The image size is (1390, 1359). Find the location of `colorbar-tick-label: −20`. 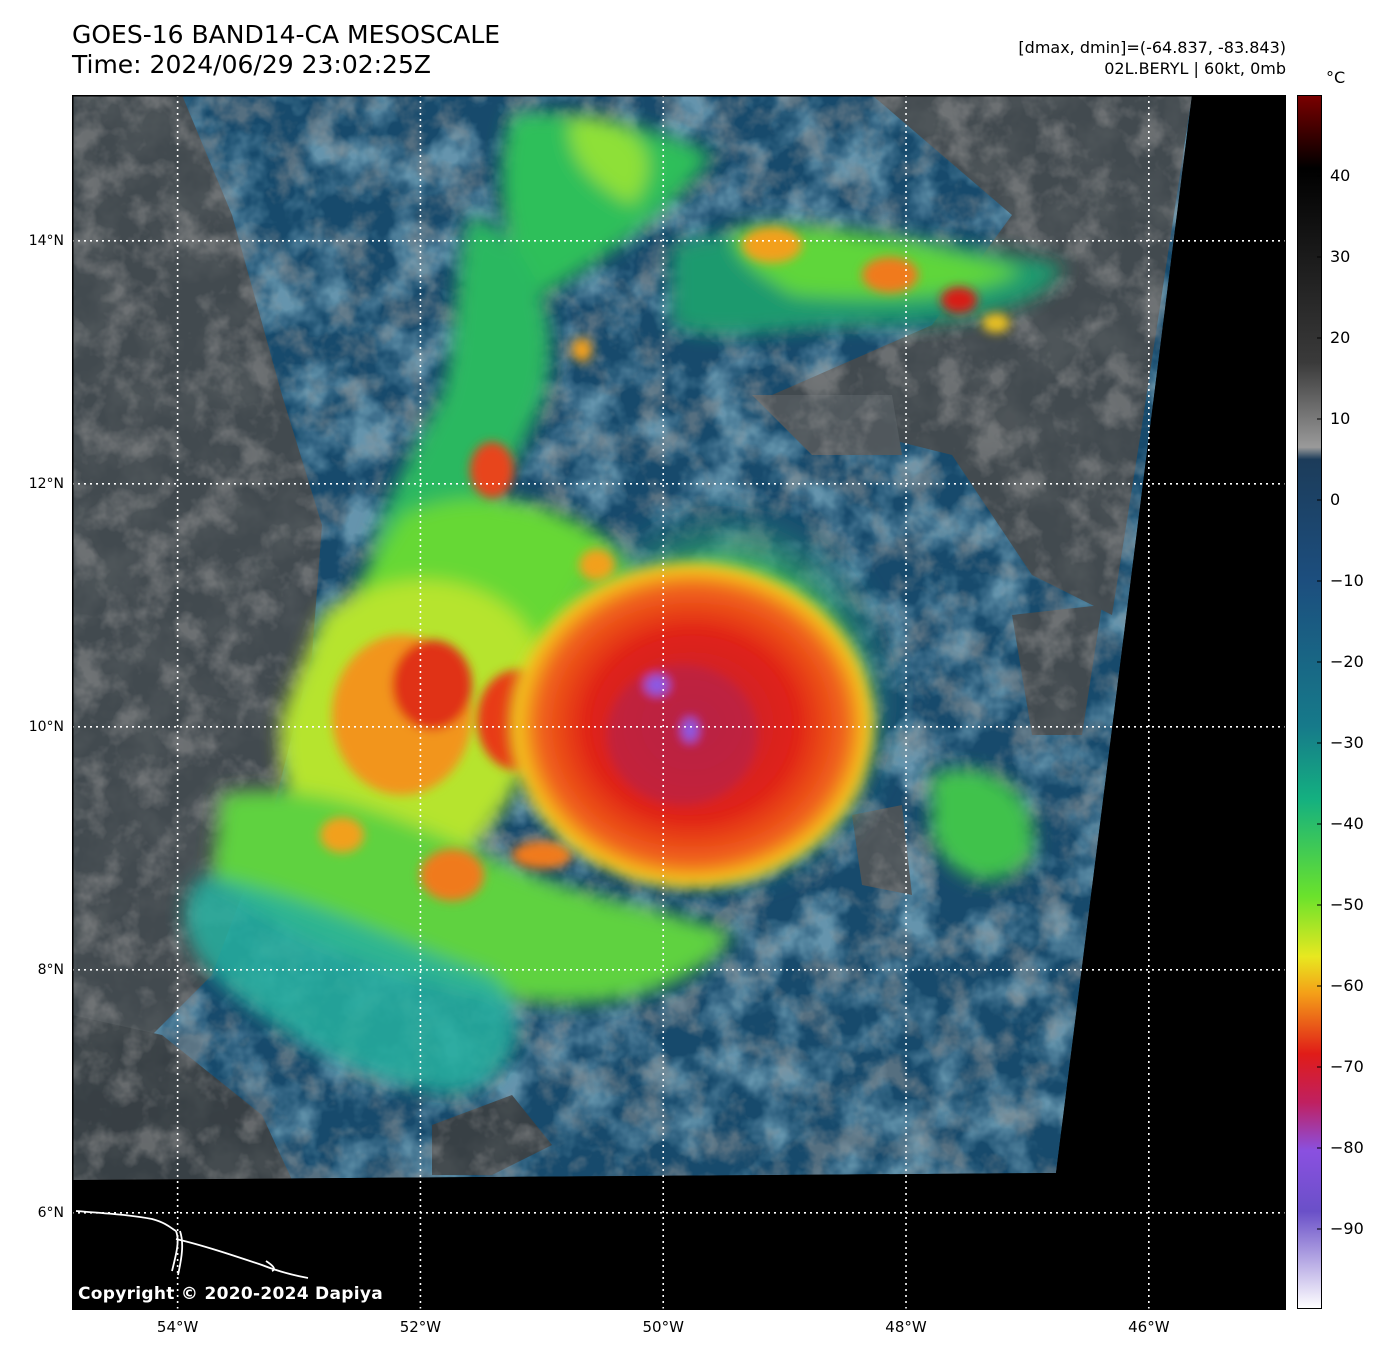

colorbar-tick-label: −20 is located at coordinates (1347, 661).